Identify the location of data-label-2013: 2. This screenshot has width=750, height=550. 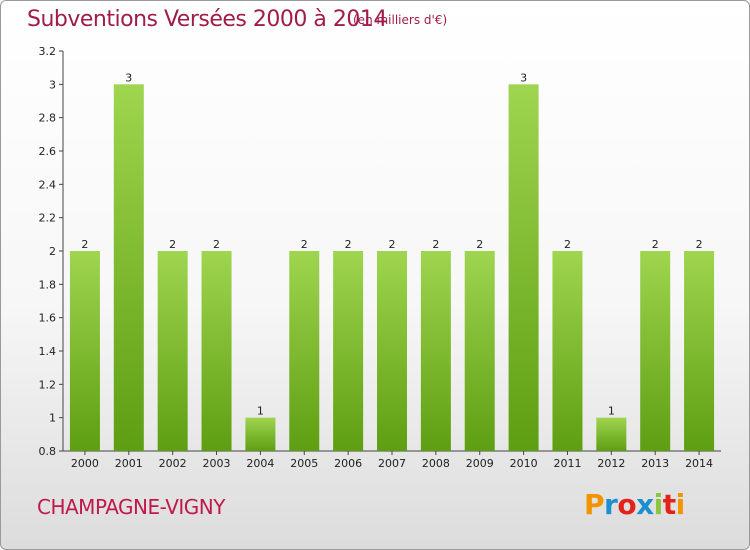
(655, 244).